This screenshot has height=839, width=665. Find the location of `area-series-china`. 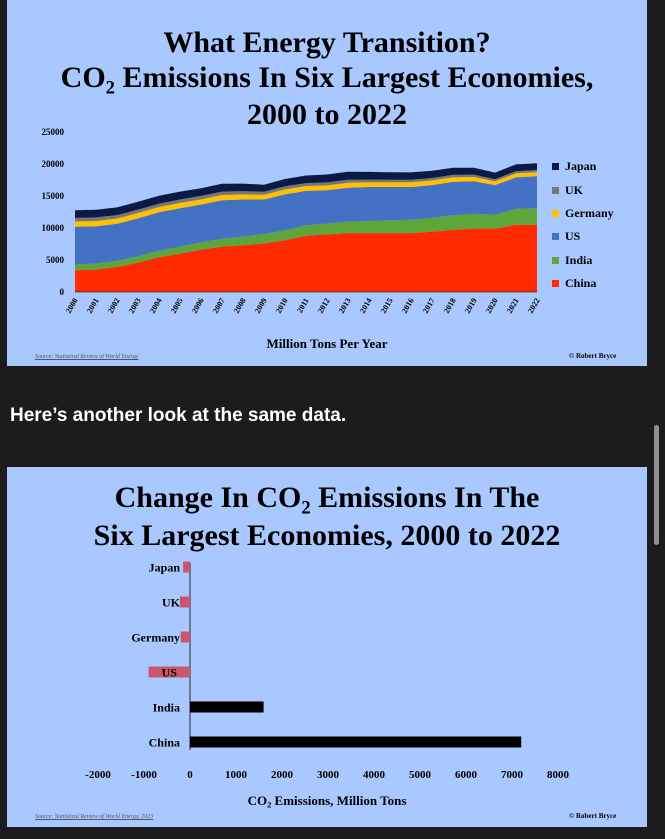

area-series-china is located at coordinates (306, 258).